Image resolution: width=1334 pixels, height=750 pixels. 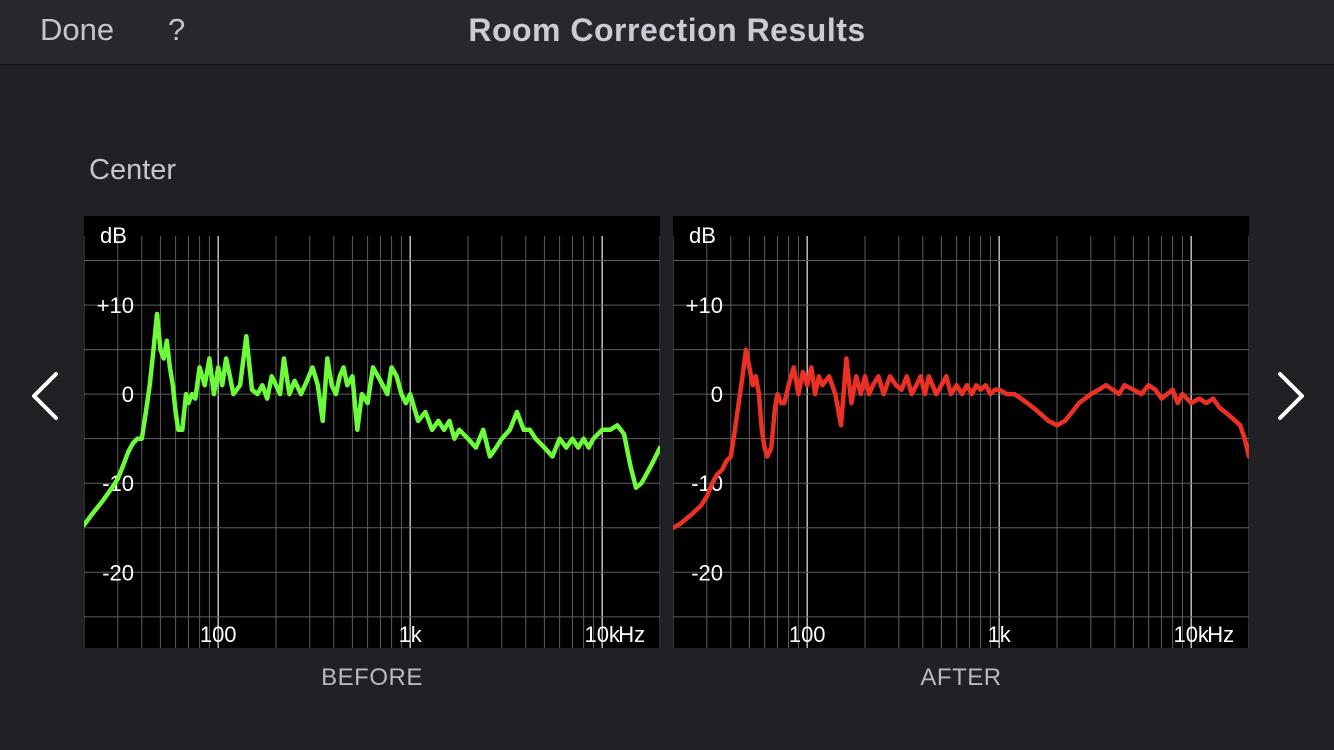 What do you see at coordinates (133, 170) in the screenshot?
I see `channel-name: Center` at bounding box center [133, 170].